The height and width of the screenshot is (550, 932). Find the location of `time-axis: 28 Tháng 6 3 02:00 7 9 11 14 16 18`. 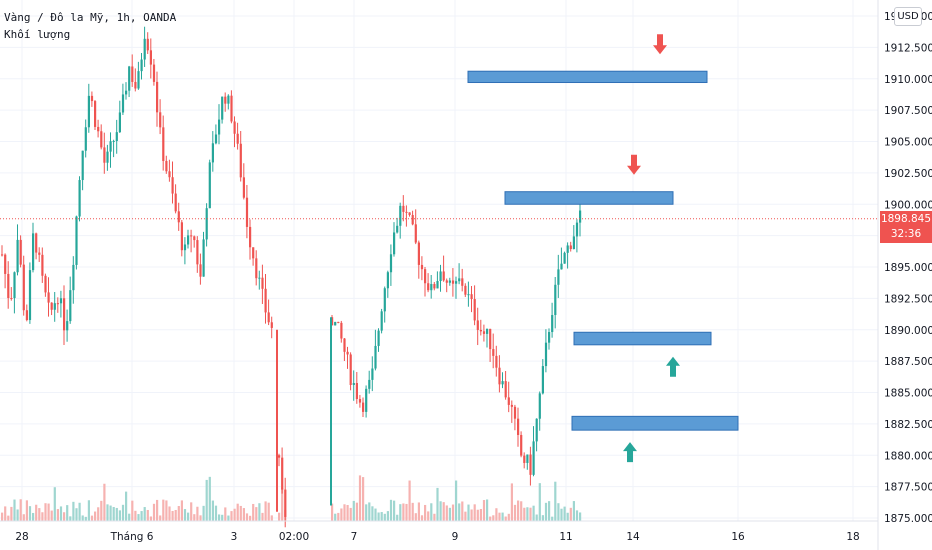

time-axis: 28 Tháng 6 3 02:00 7 9 11 14 16 18 is located at coordinates (437, 537).